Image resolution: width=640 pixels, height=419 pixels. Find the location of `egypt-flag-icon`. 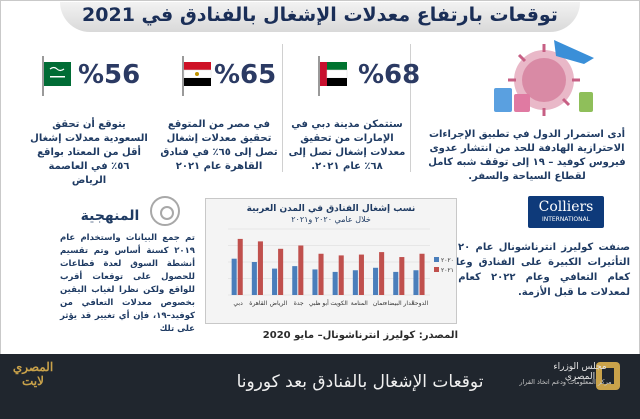

egypt-flag-icon is located at coordinates (197, 76).